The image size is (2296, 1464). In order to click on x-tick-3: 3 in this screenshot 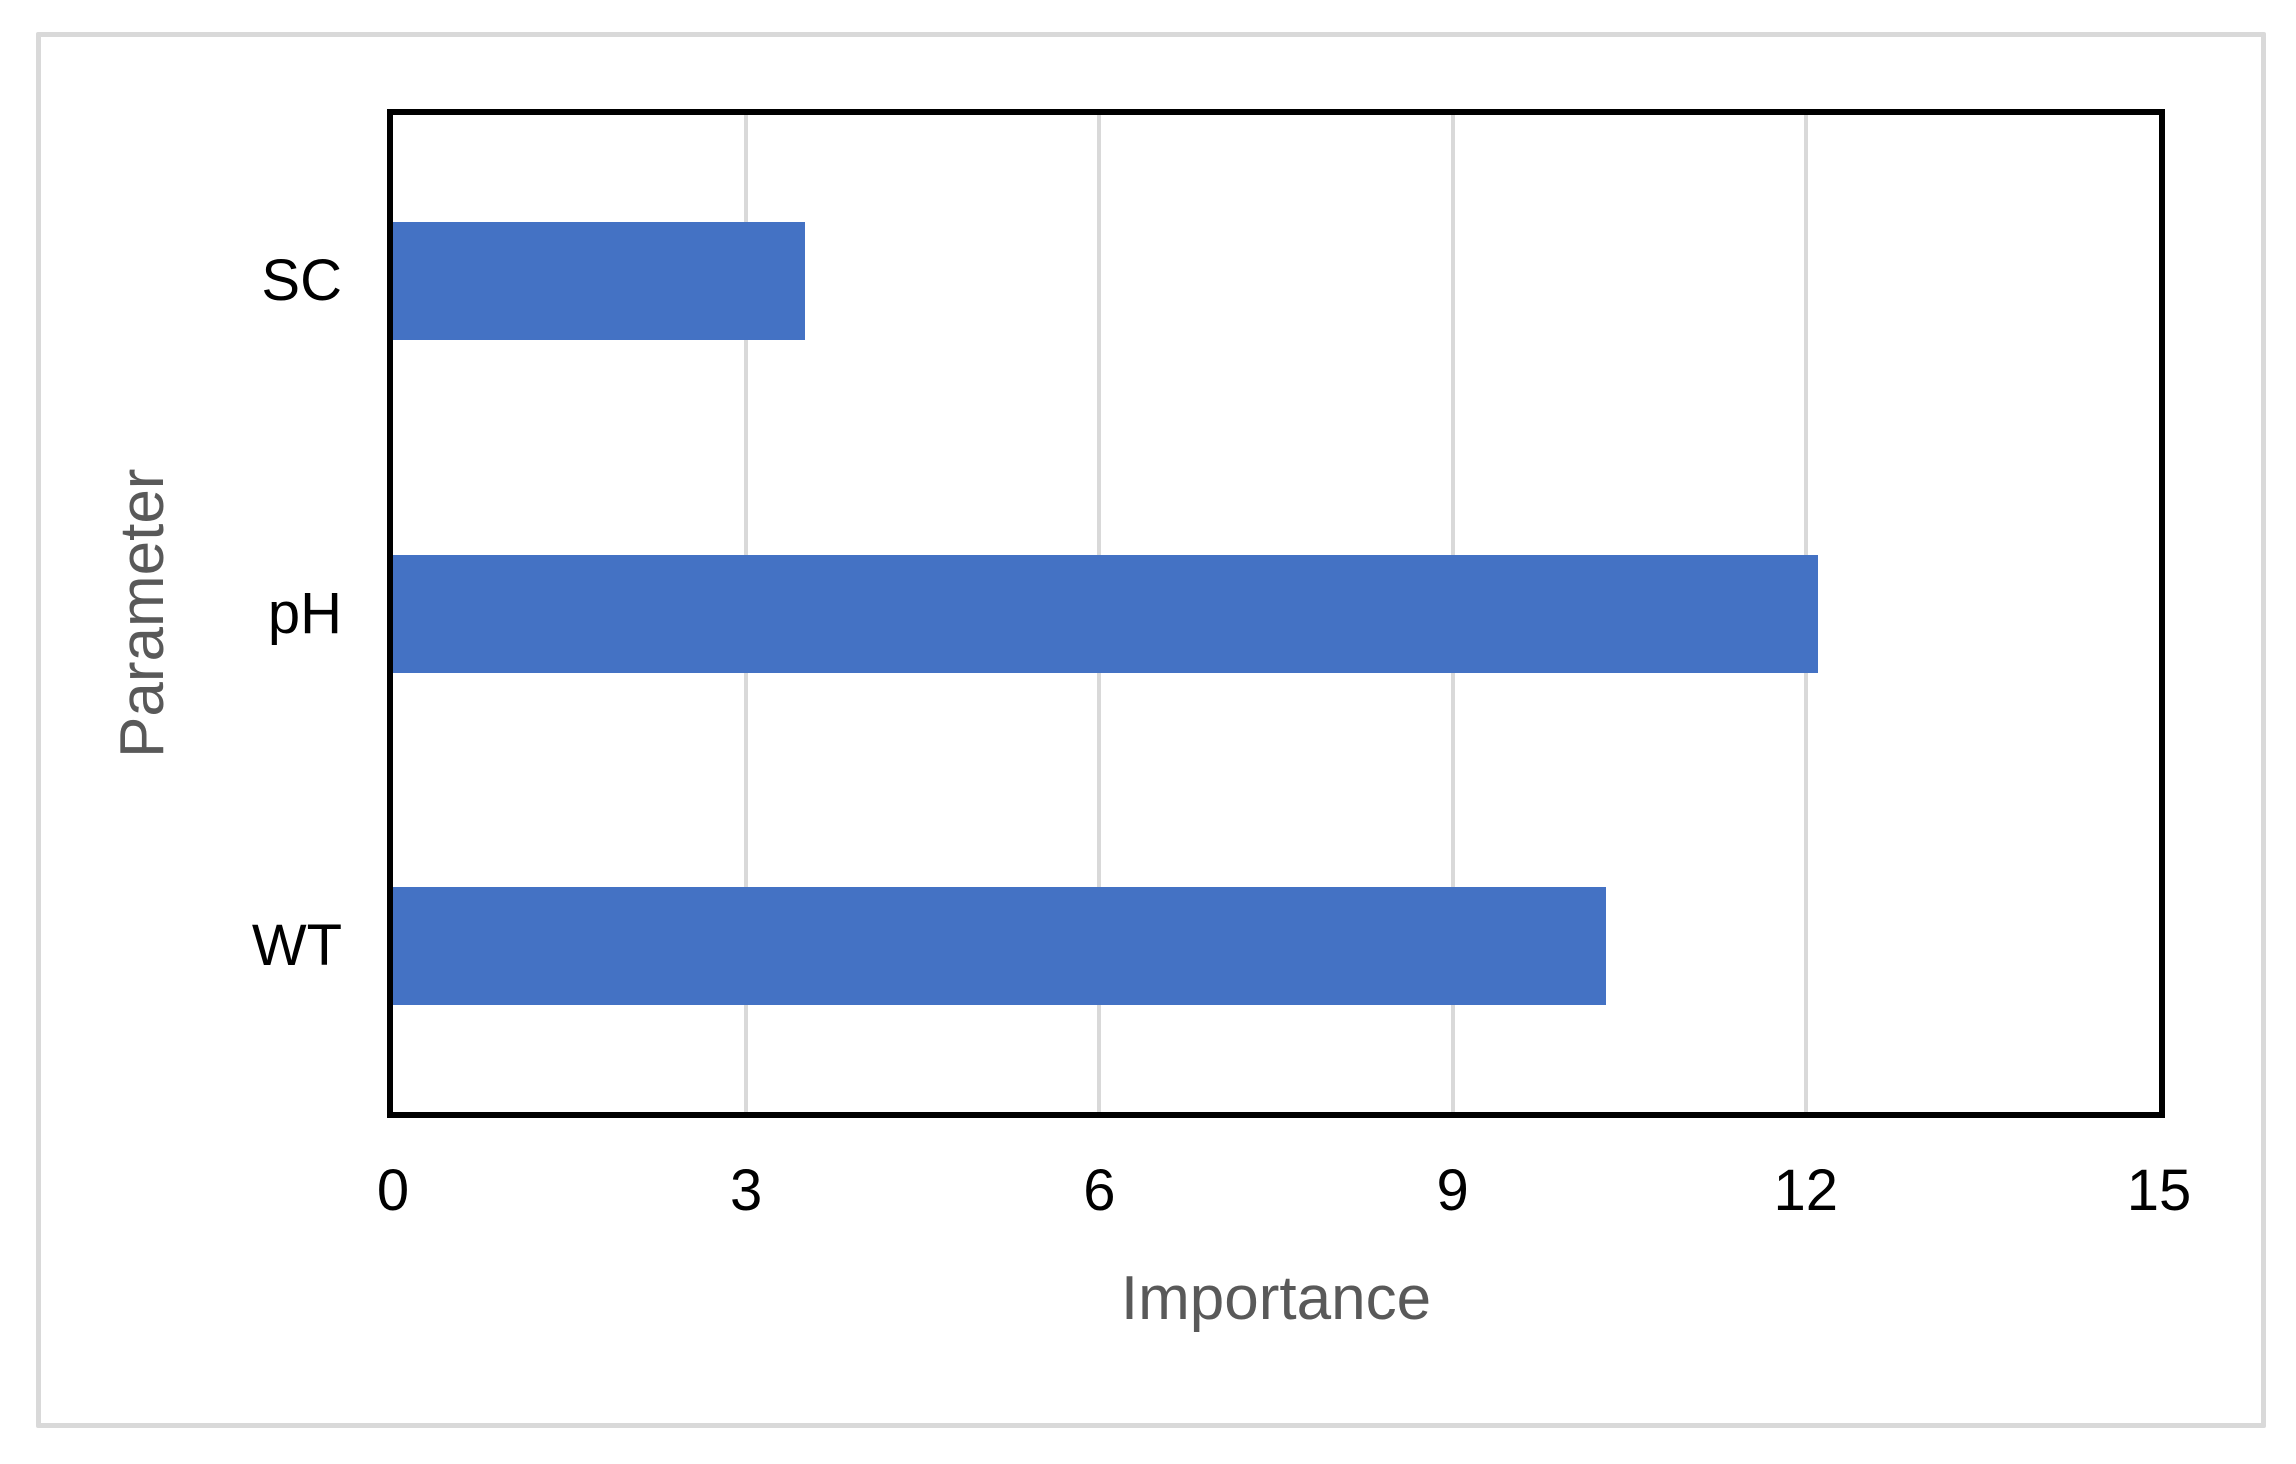, I will do `click(746, 1190)`.